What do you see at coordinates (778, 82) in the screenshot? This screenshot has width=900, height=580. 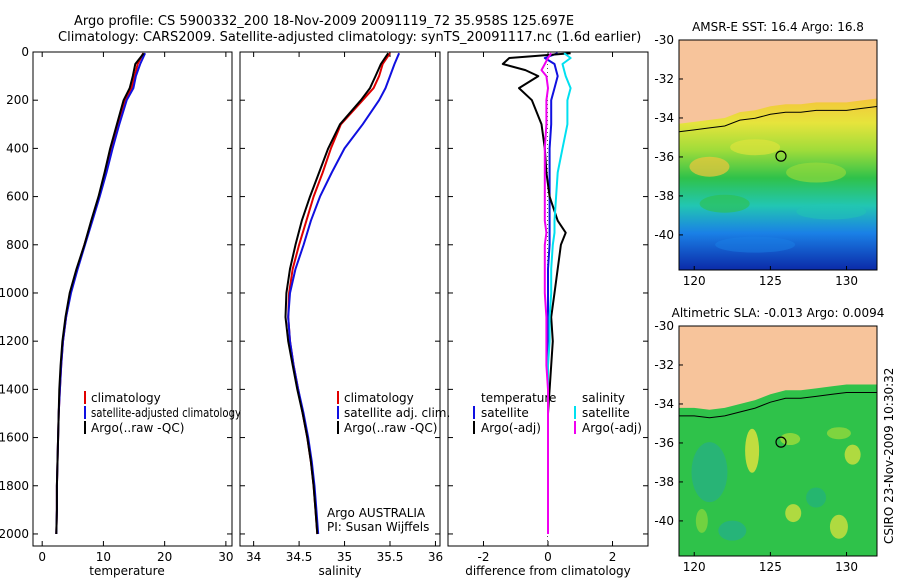 I see `sst-land-mask` at bounding box center [778, 82].